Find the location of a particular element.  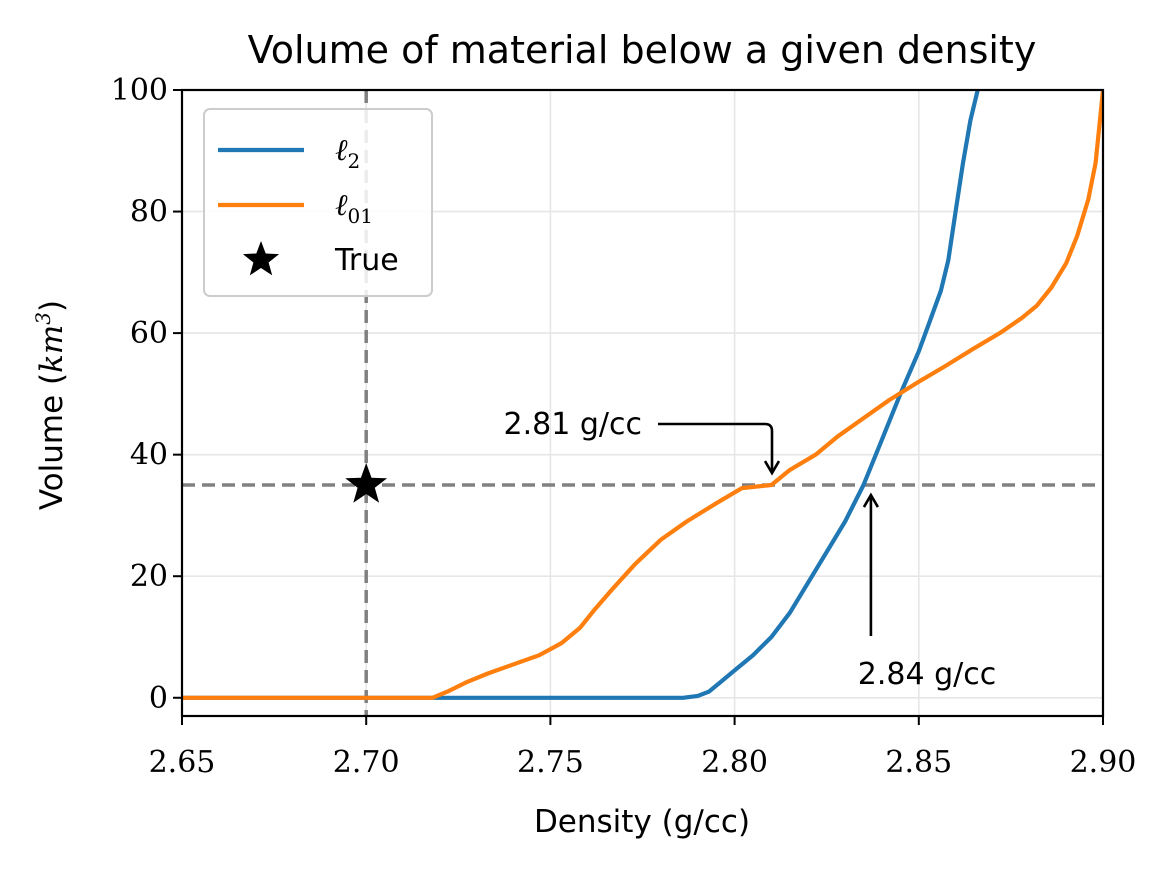

y-tick-label: 100 is located at coordinates (139, 90).